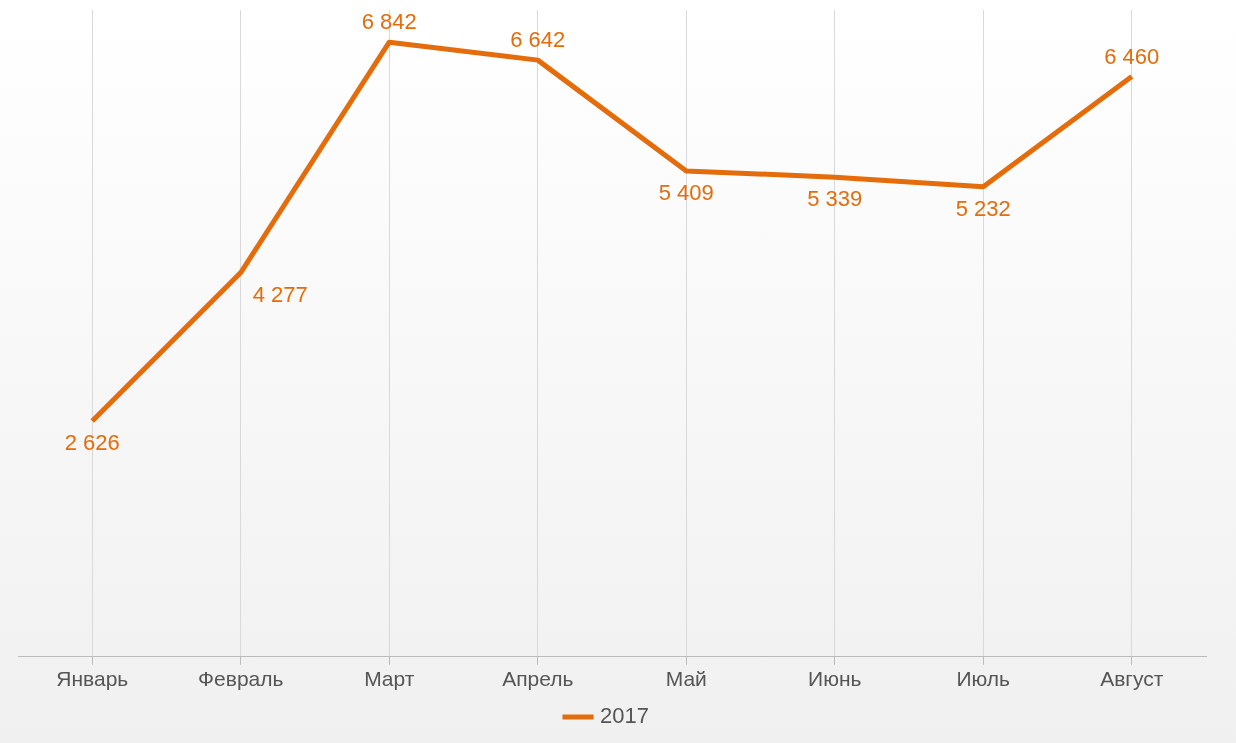  Describe the element at coordinates (835, 199) in the screenshot. I see `data-label: 5 339` at that location.